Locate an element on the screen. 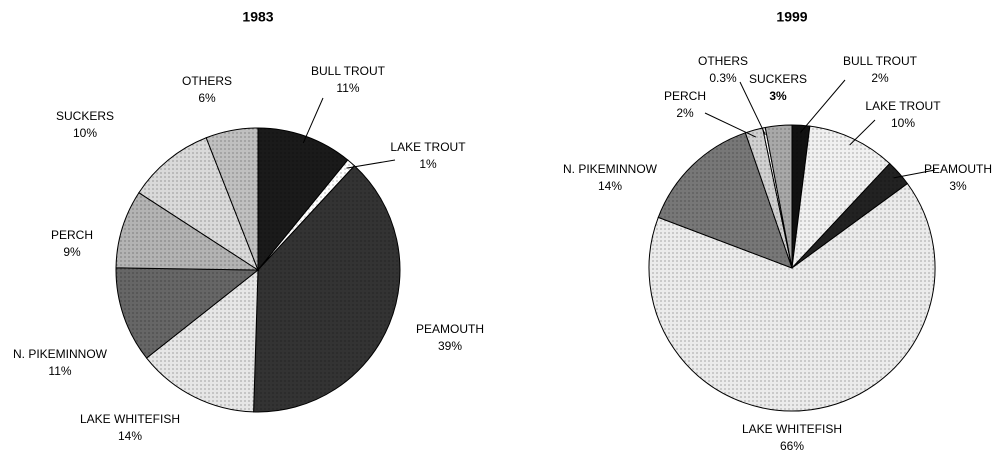 The image size is (1008, 464). slice-value-label: 66% is located at coordinates (792, 446).